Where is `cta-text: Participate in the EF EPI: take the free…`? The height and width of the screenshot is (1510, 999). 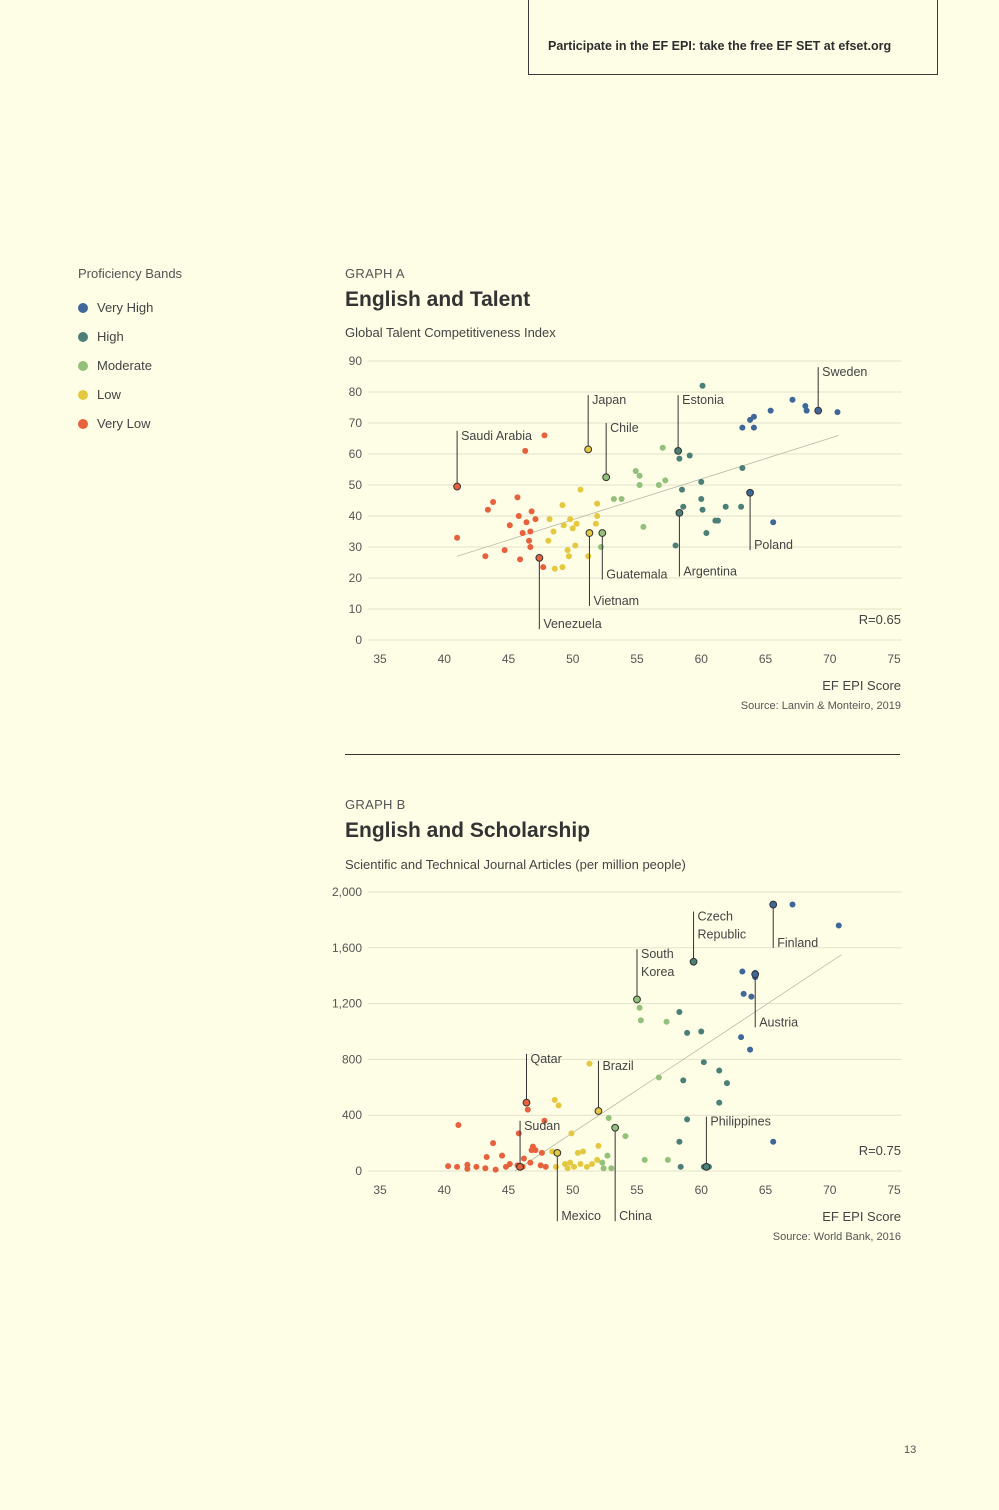 cta-text: Participate in the EF EPI: take the free… is located at coordinates (720, 46).